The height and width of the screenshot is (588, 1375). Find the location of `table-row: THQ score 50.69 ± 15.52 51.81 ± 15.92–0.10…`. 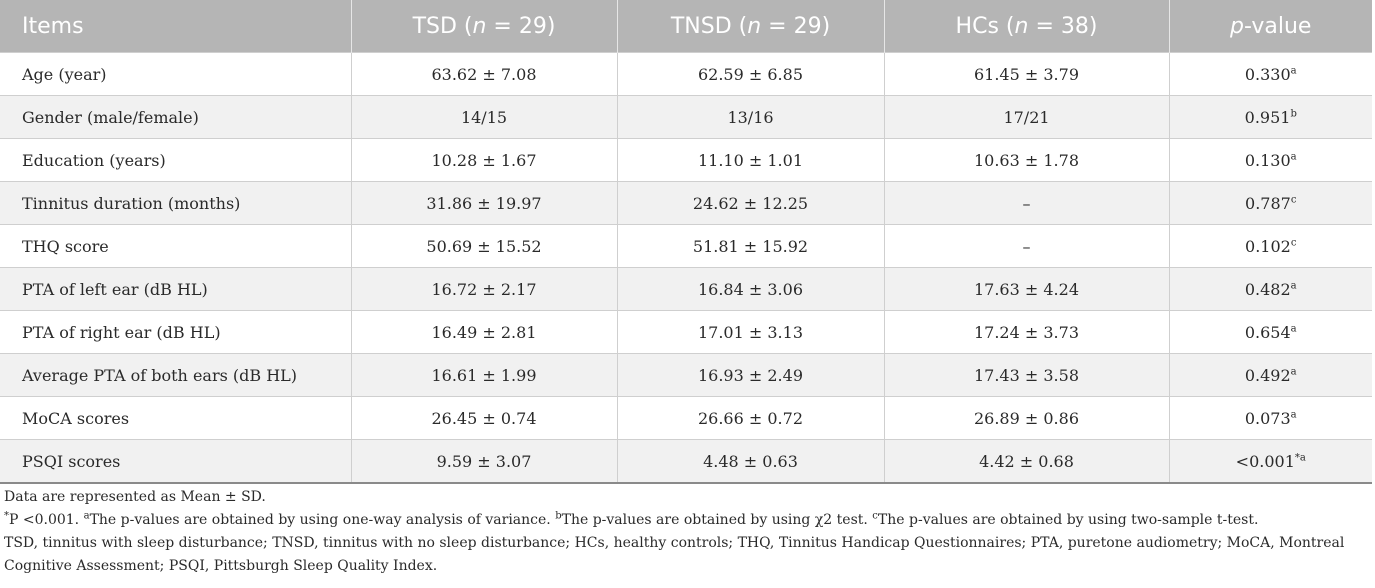

table-row: THQ score 50.69 ± 15.52 51.81 ± 15.92–0.10… is located at coordinates (686, 246).